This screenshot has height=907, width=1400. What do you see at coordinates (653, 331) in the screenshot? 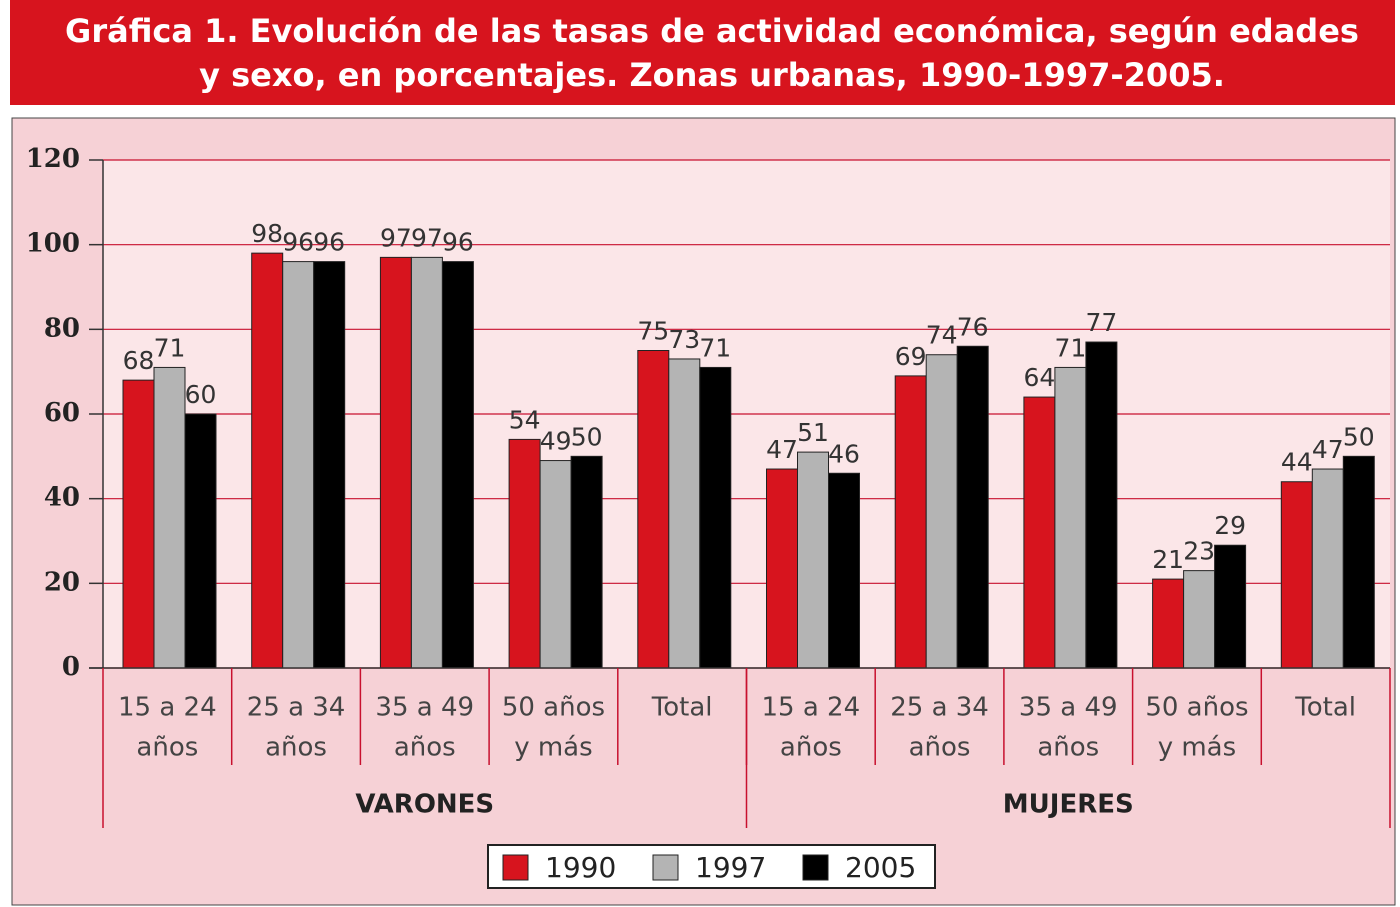
I see `value-label: 75` at bounding box center [653, 331].